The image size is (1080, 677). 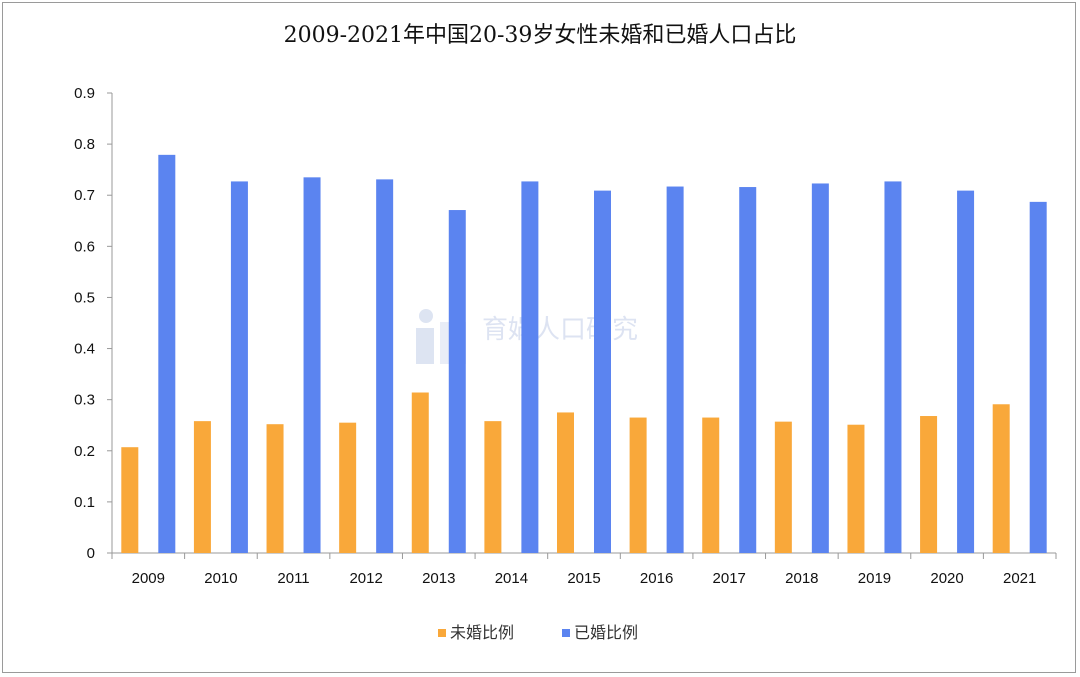 I want to click on legend: 未婚比例 已婚比例, so click(x=538, y=632).